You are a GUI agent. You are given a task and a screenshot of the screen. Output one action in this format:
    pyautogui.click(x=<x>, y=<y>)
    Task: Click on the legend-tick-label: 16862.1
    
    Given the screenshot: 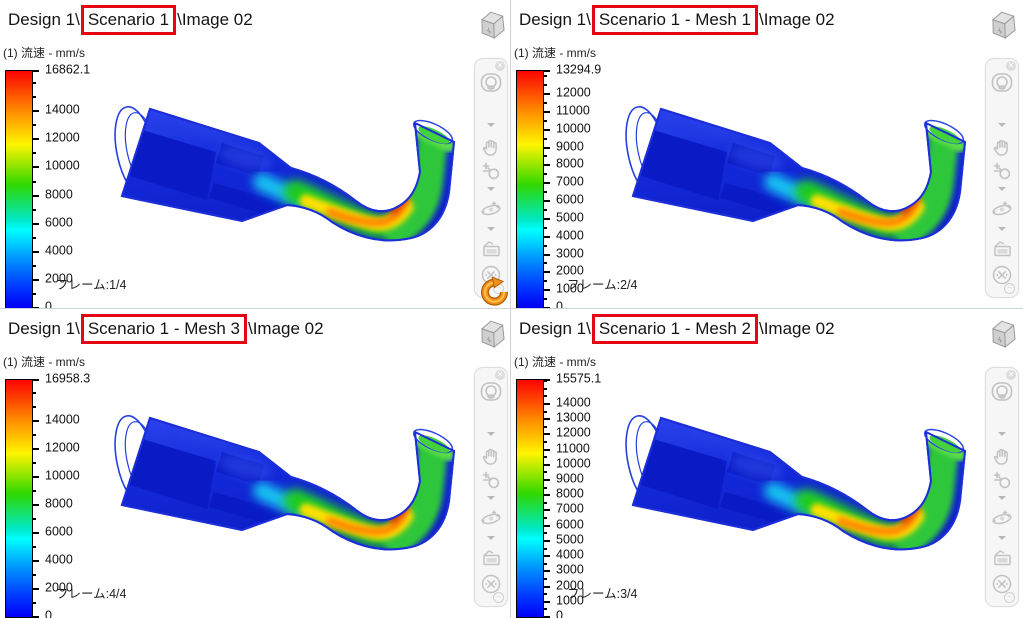 What is the action you would take?
    pyautogui.click(x=68, y=69)
    